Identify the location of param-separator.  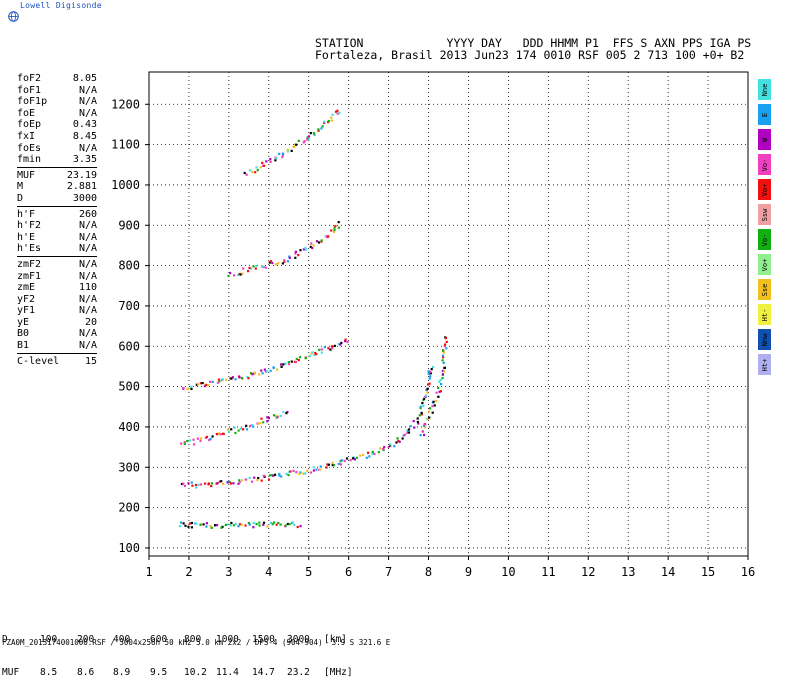
(57, 256).